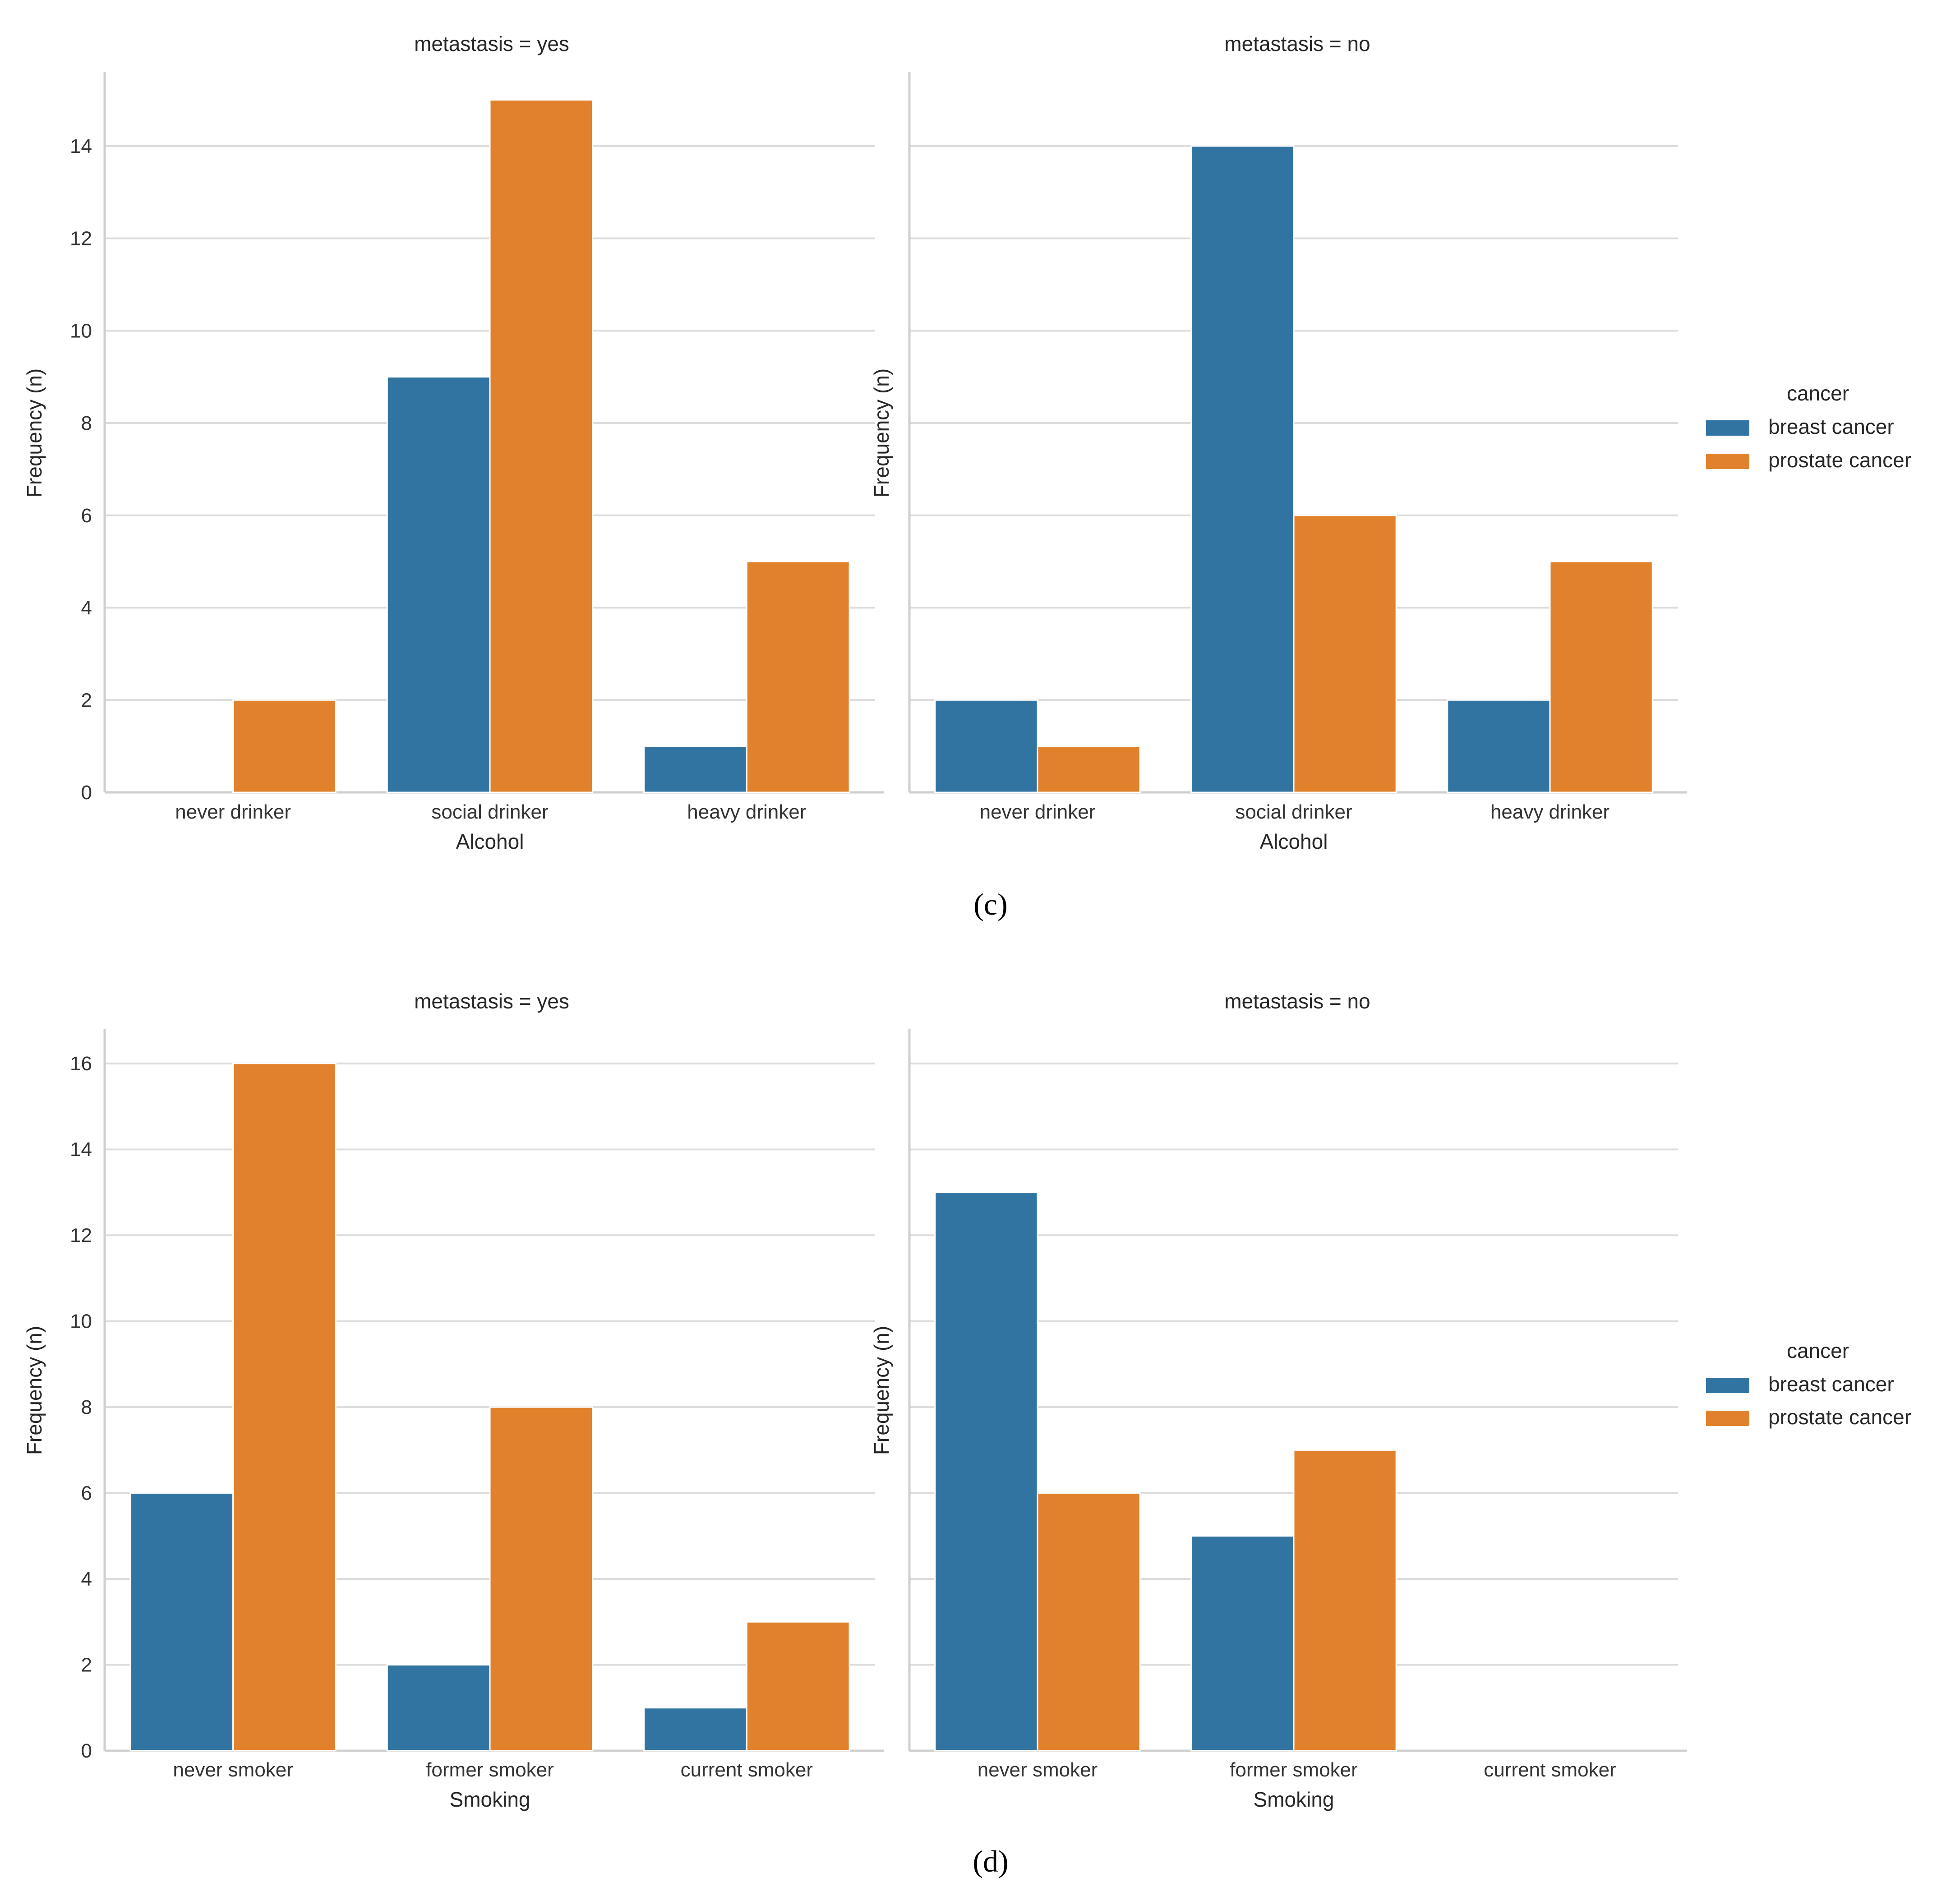  I want to click on sub-caption: (c), so click(990, 904).